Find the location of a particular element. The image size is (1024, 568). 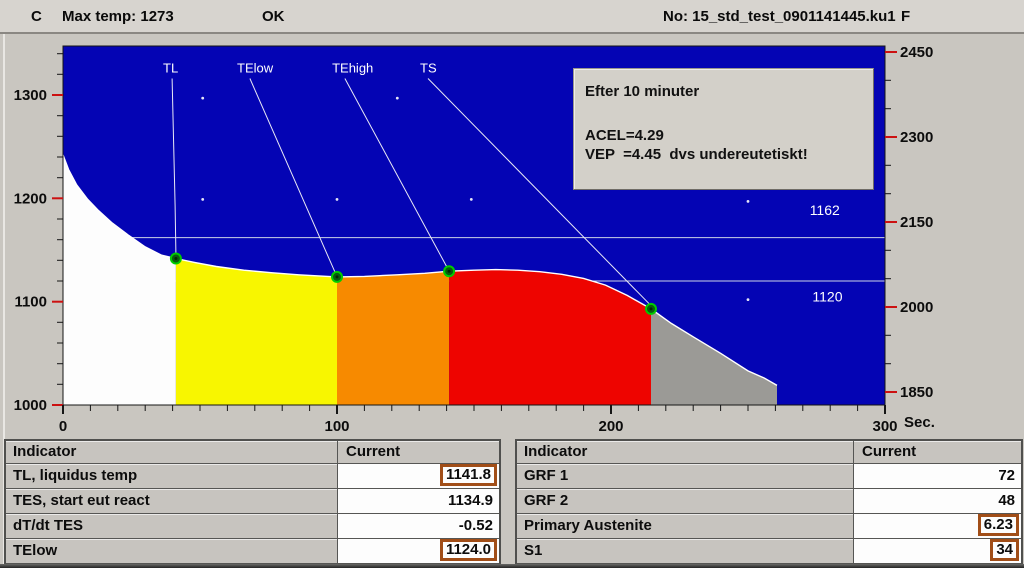

marker-center-TEhigh is located at coordinates (449, 271).